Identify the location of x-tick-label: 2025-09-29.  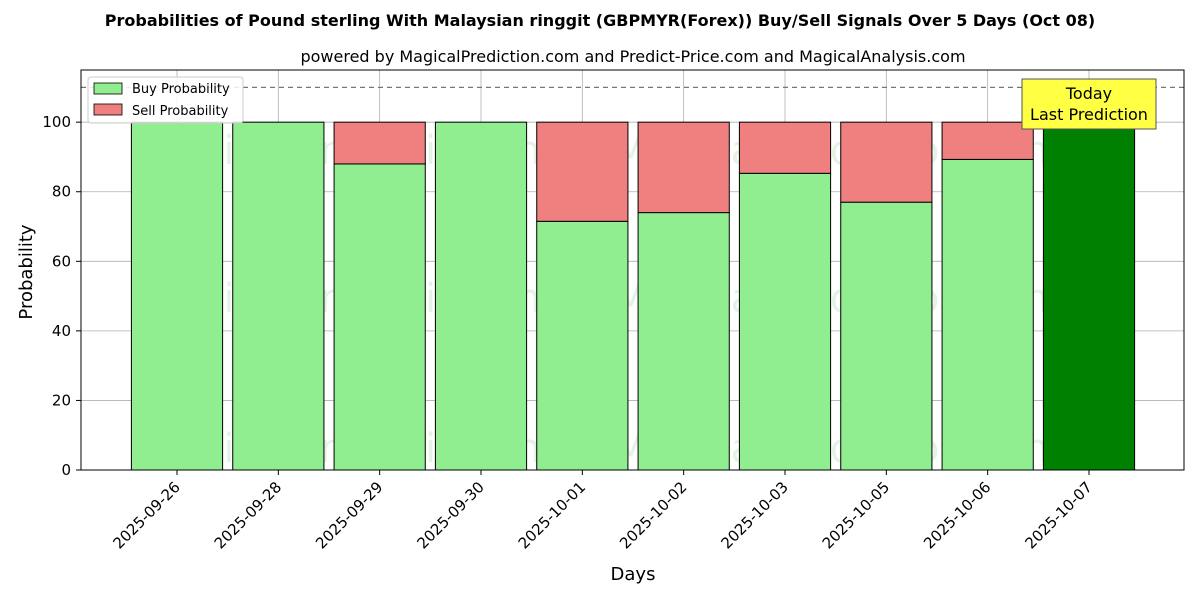
(349, 515).